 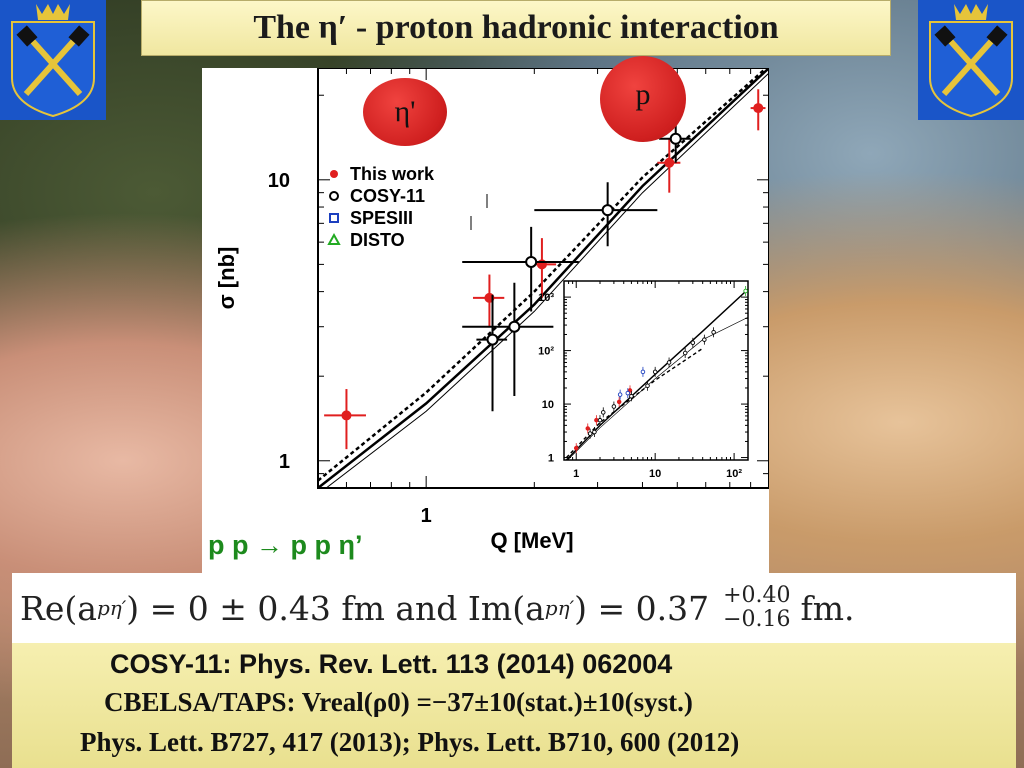 What do you see at coordinates (734, 474) in the screenshot?
I see `inset-x-tick-label: 10²` at bounding box center [734, 474].